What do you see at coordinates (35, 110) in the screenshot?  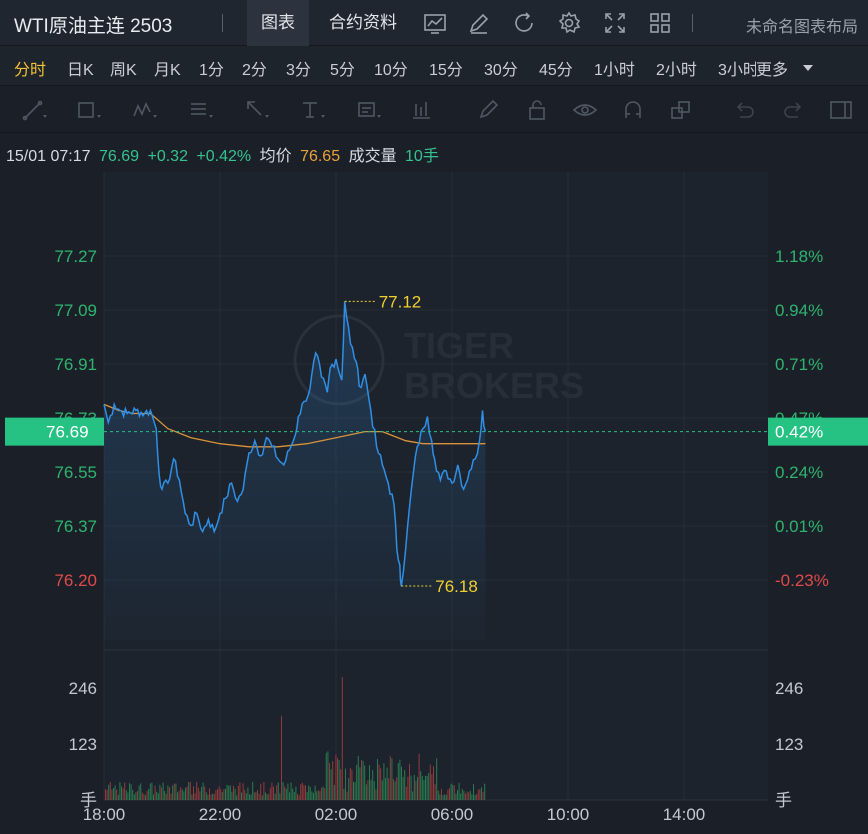 I see `trend-line-icon` at bounding box center [35, 110].